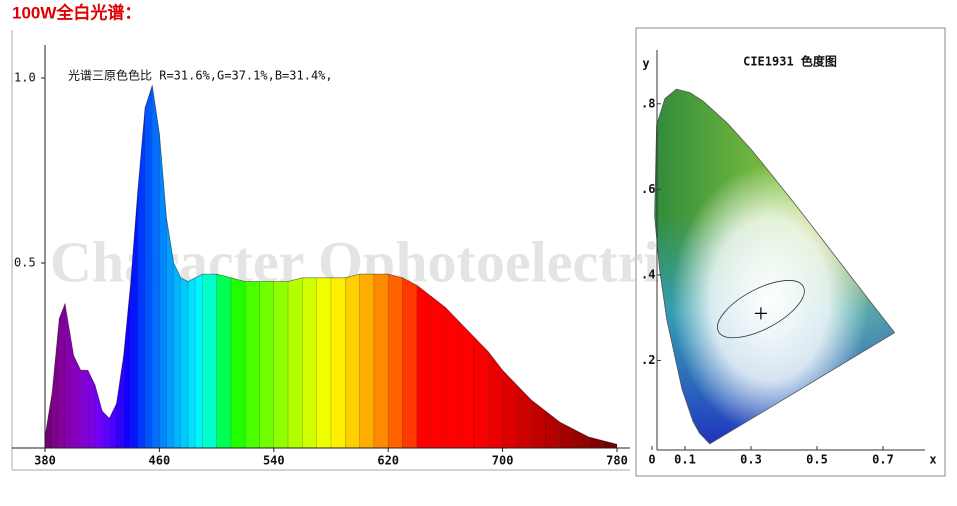 This screenshot has height=506, width=957. Describe the element at coordinates (685, 460) in the screenshot. I see `x-tick-label: 0.1` at that location.